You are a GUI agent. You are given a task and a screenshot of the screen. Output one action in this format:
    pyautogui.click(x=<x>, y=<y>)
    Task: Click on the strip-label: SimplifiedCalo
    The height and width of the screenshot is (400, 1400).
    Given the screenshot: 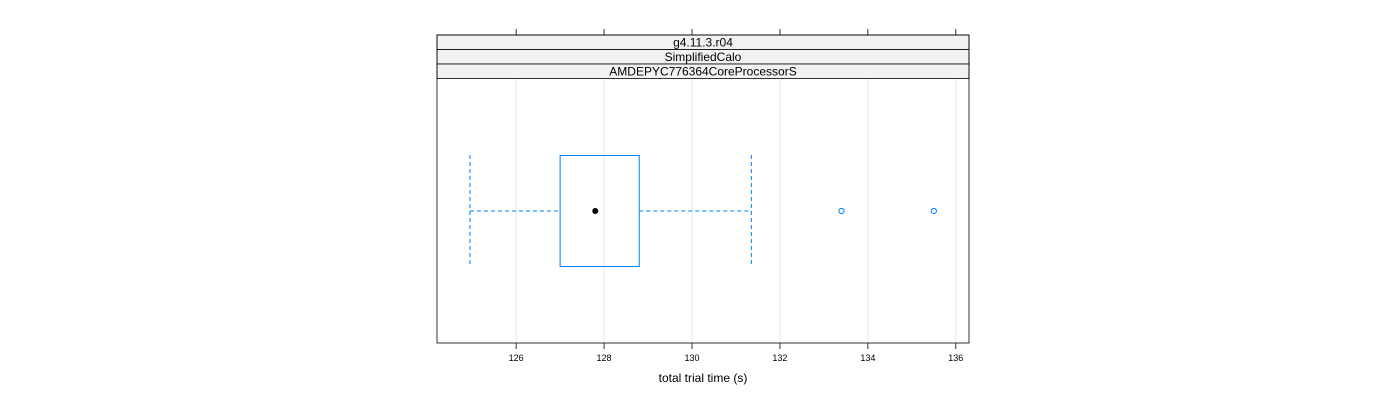 What is the action you would take?
    pyautogui.click(x=703, y=57)
    